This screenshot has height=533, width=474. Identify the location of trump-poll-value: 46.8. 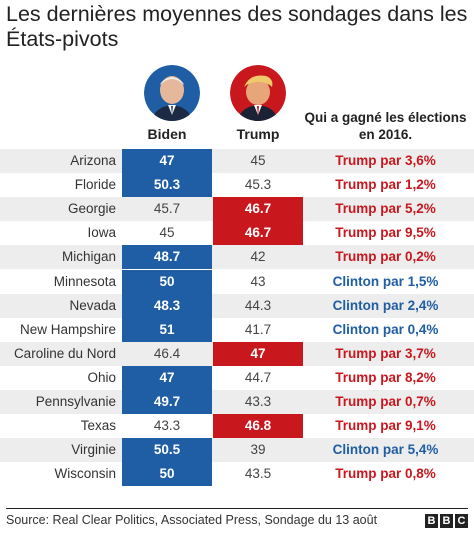
(258, 426).